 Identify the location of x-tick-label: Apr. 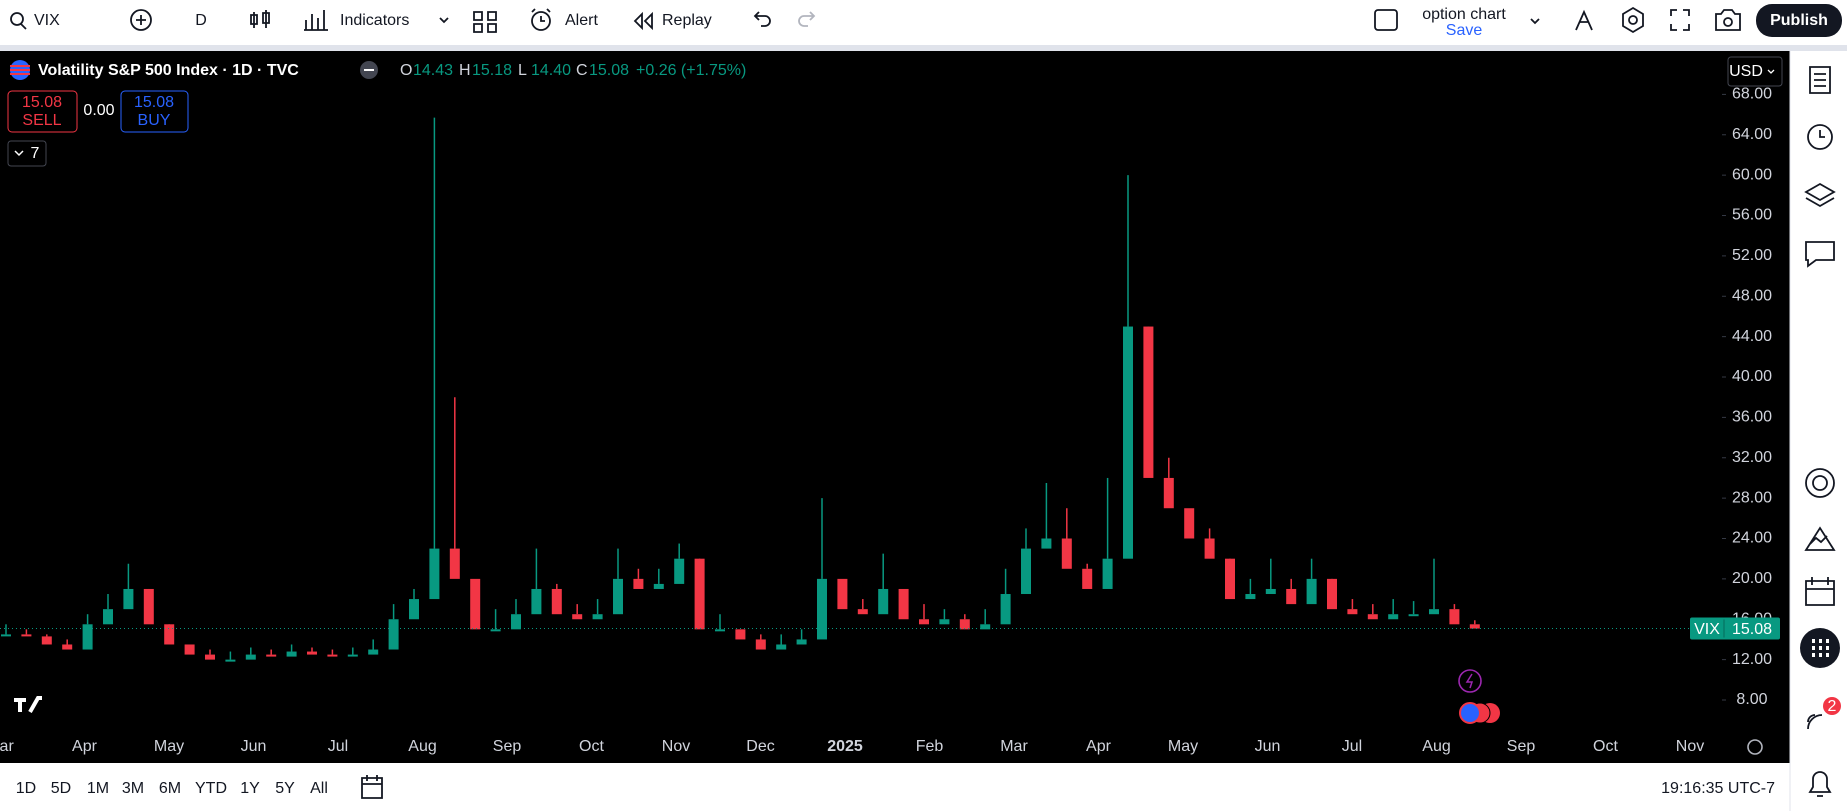
(85, 746).